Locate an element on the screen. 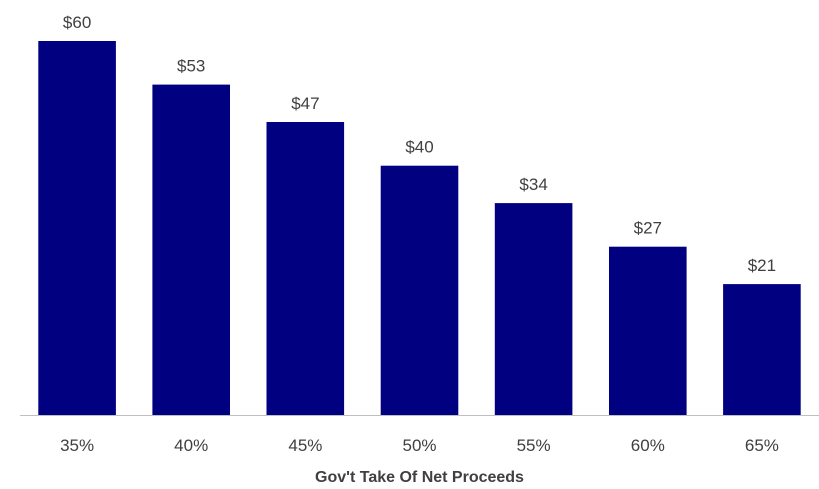 The image size is (819, 489). bar-value-label: $60 is located at coordinates (77, 22).